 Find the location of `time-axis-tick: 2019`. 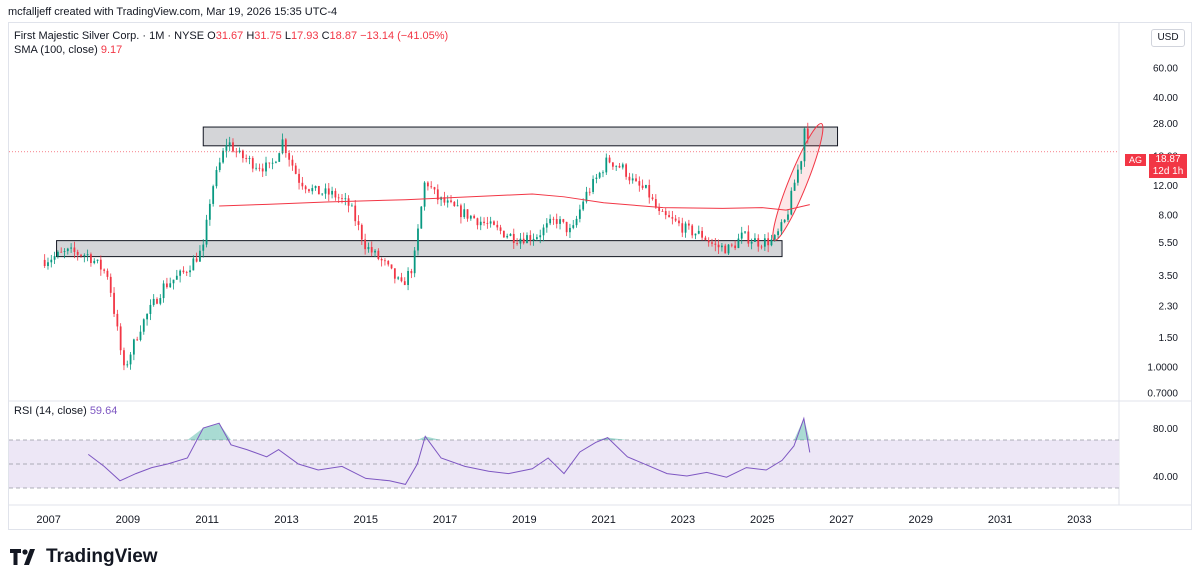

time-axis-tick: 2019 is located at coordinates (524, 520).